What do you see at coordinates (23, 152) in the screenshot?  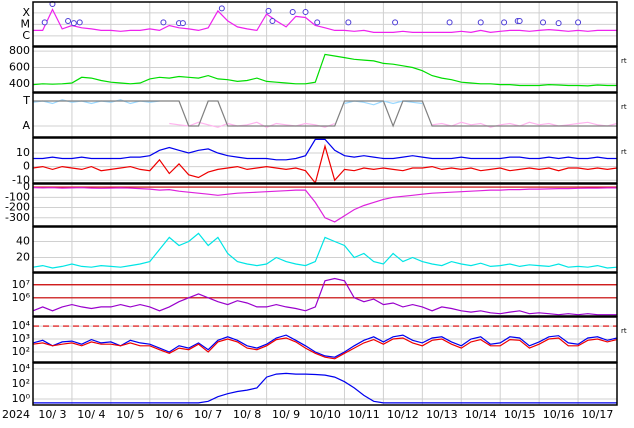 I see `y-tick-label: 10` at bounding box center [23, 152].